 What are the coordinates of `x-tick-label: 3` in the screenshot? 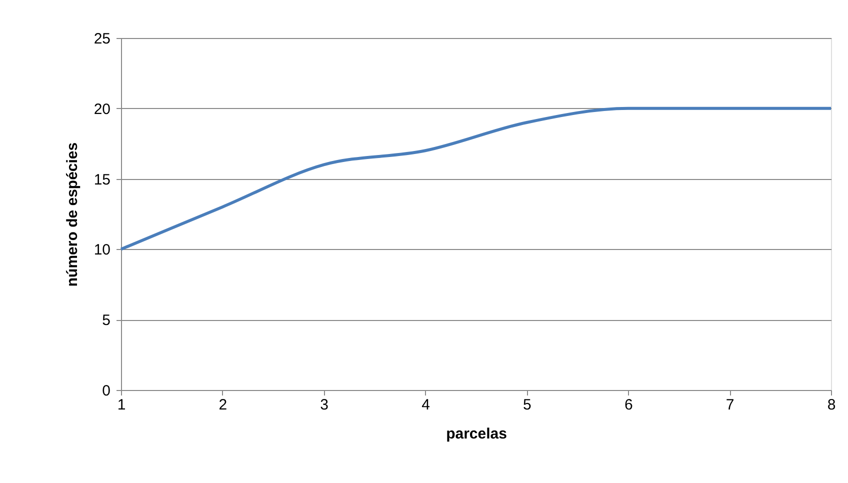 It's located at (324, 405).